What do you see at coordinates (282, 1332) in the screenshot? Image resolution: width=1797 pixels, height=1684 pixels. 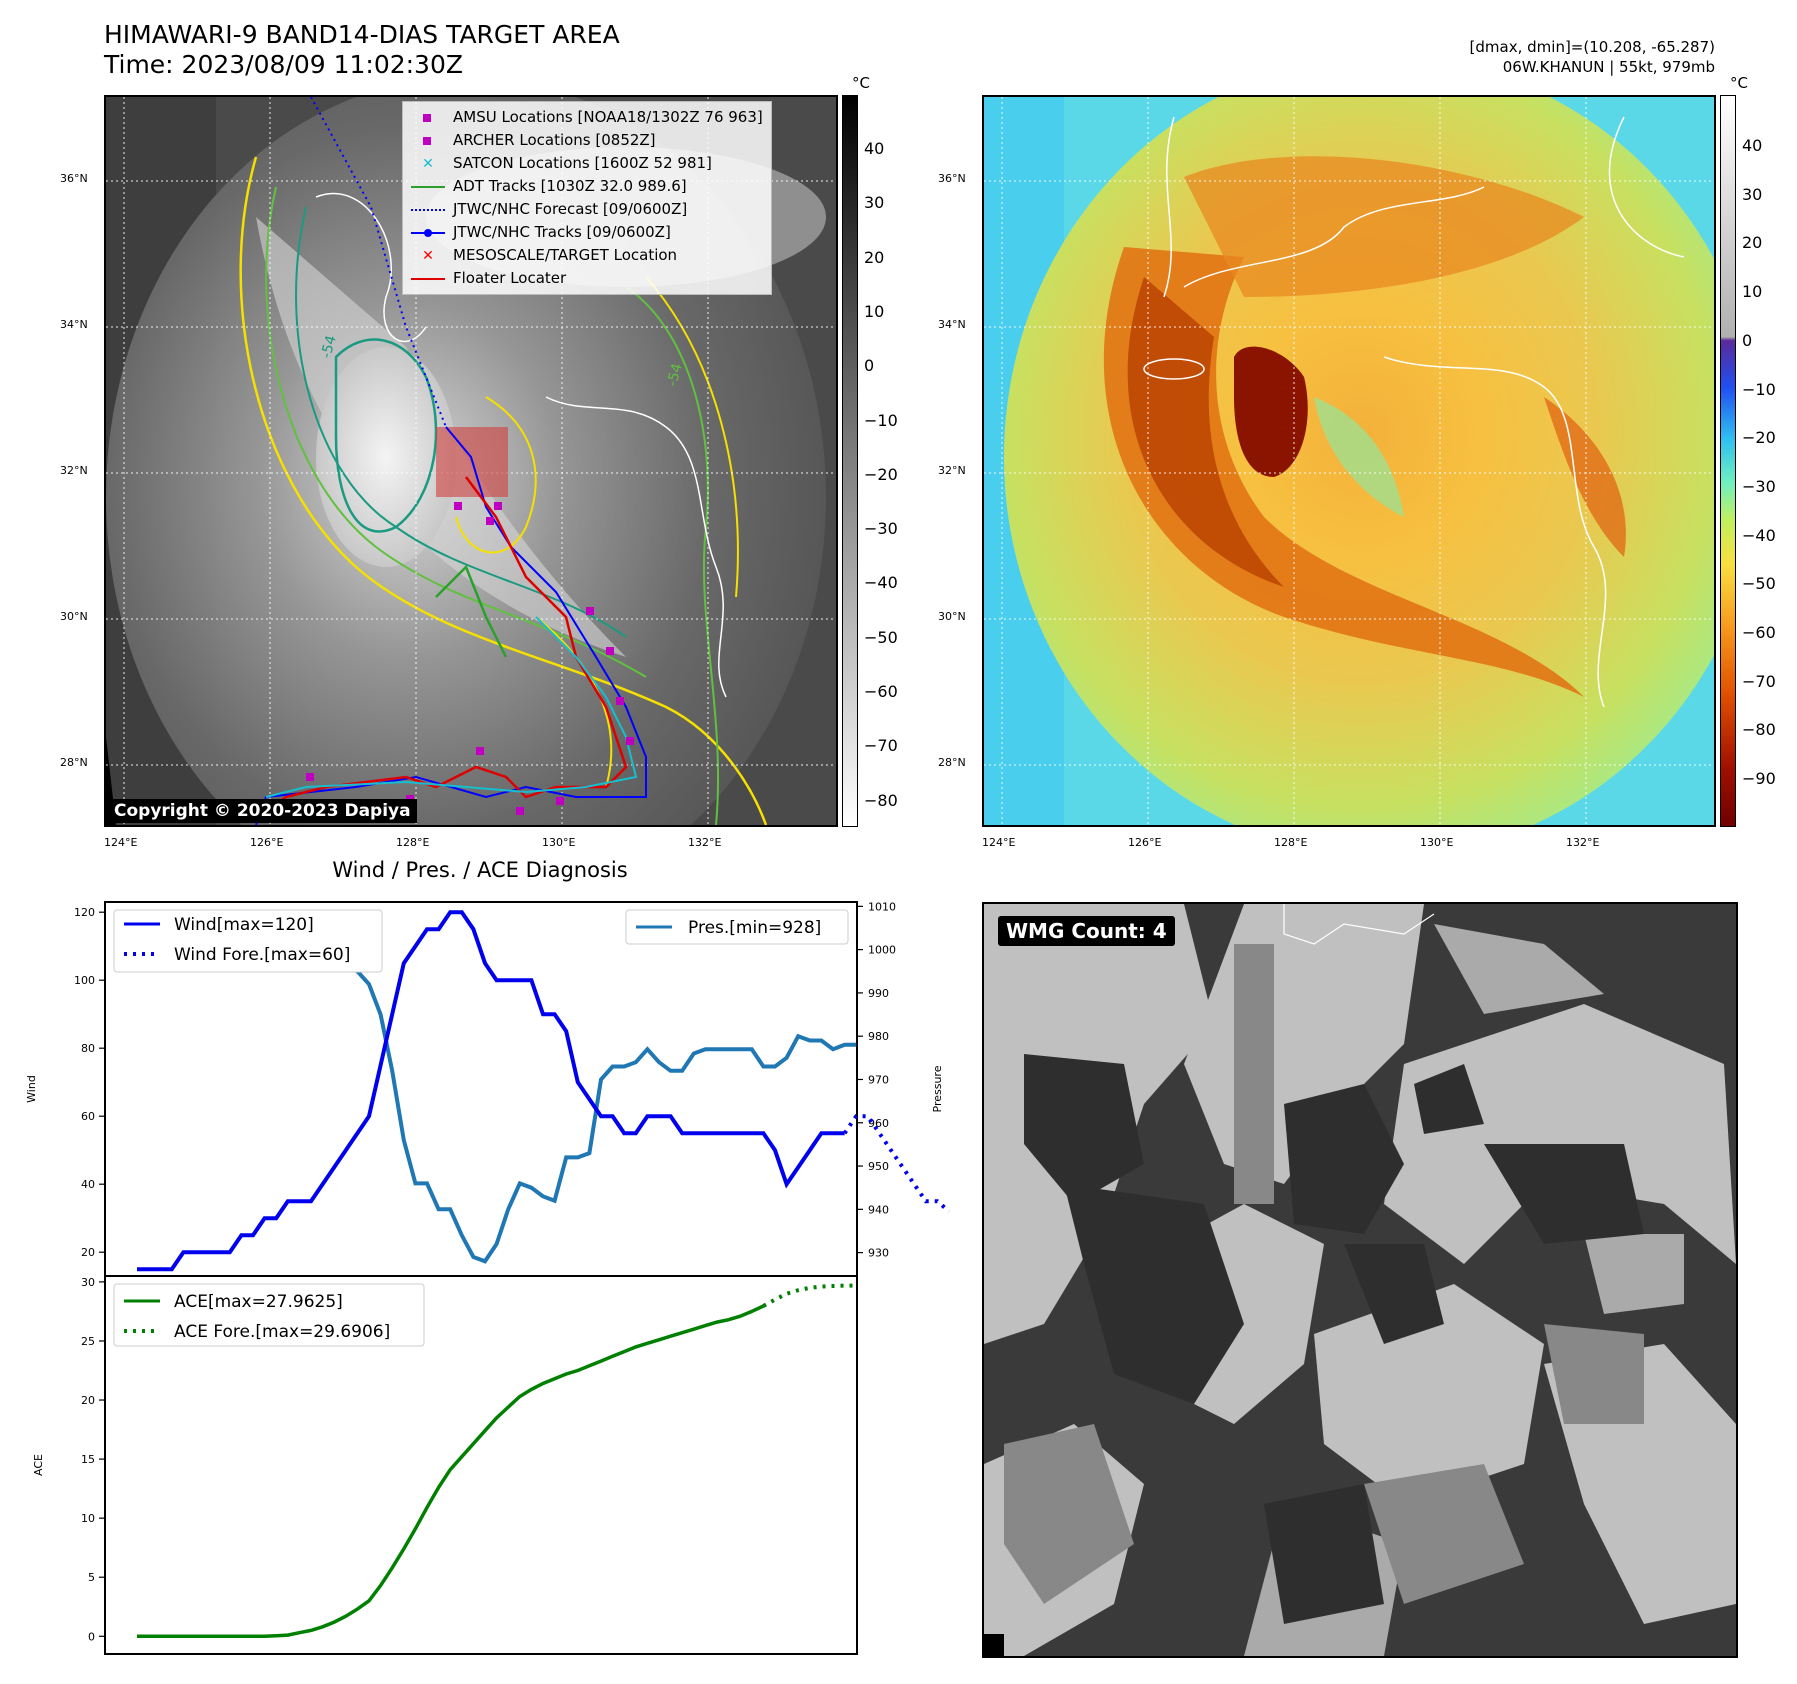 I see `legend-label: ACE Fore.[max=29.6906]` at bounding box center [282, 1332].